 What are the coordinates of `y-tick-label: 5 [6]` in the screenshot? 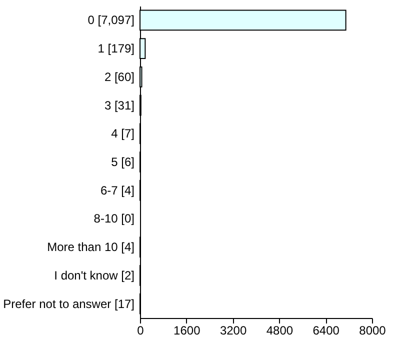 It's located at (122, 162).